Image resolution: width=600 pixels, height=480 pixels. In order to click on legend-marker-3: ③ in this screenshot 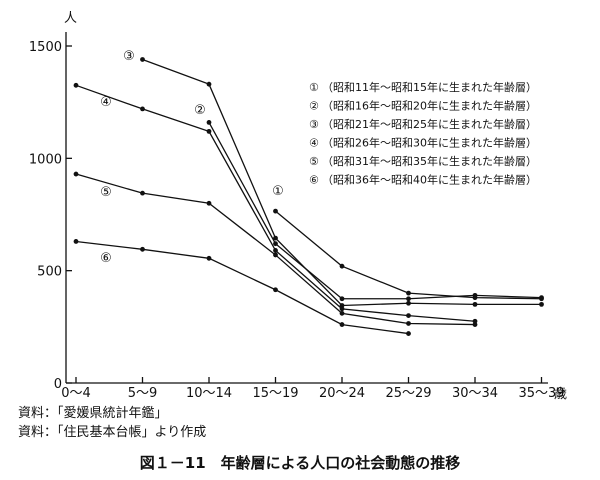, I will do `click(314, 124)`.